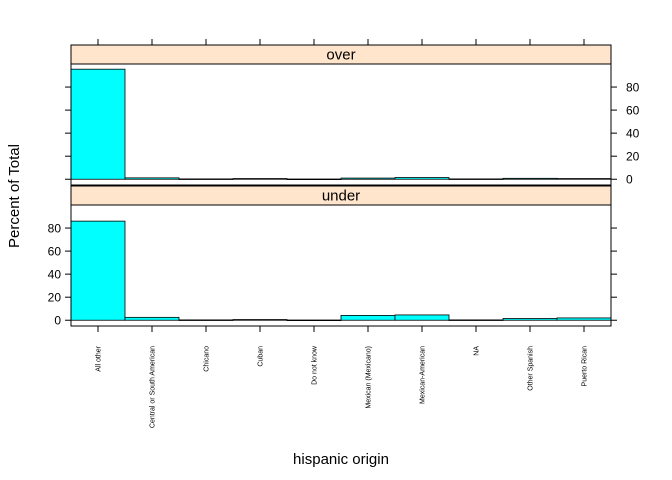 Image resolution: width=672 pixels, height=480 pixels. What do you see at coordinates (477, 351) in the screenshot?
I see `x-tick-label: NA` at bounding box center [477, 351].